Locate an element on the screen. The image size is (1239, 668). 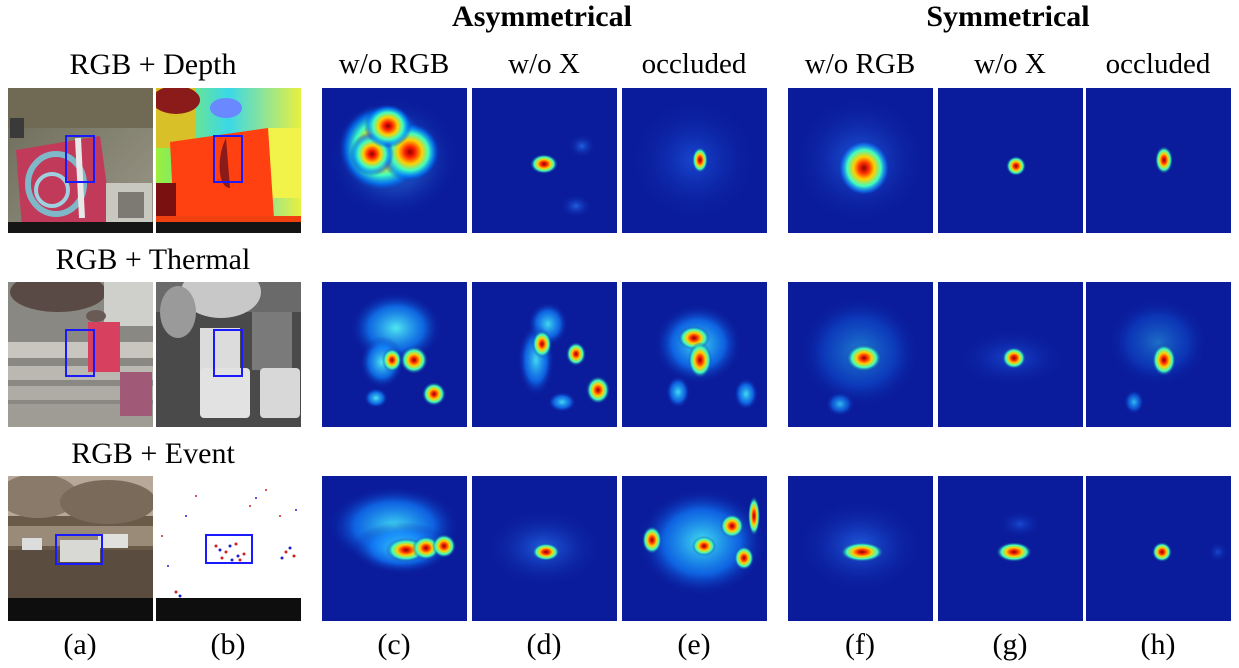
heatmap-event-sym-occluded is located at coordinates (1158, 548).